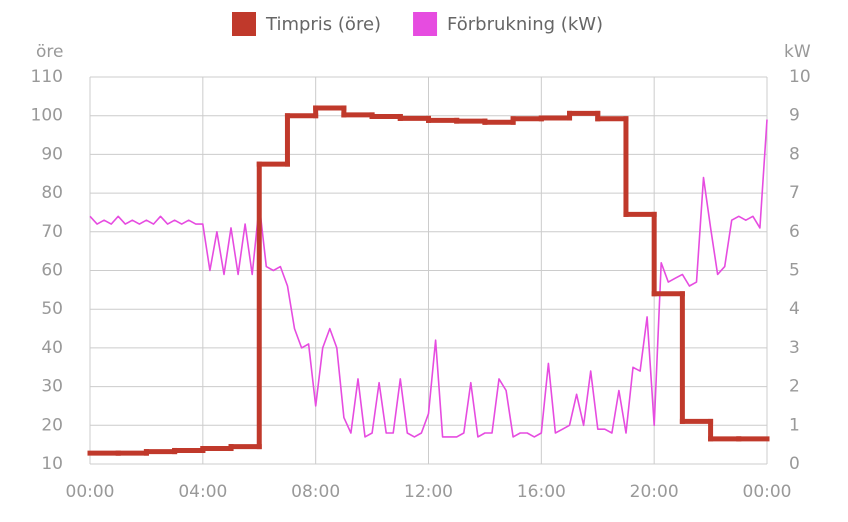 The height and width of the screenshot is (522, 848). I want to click on legend-text: Förbrukning (kW), so click(525, 24).